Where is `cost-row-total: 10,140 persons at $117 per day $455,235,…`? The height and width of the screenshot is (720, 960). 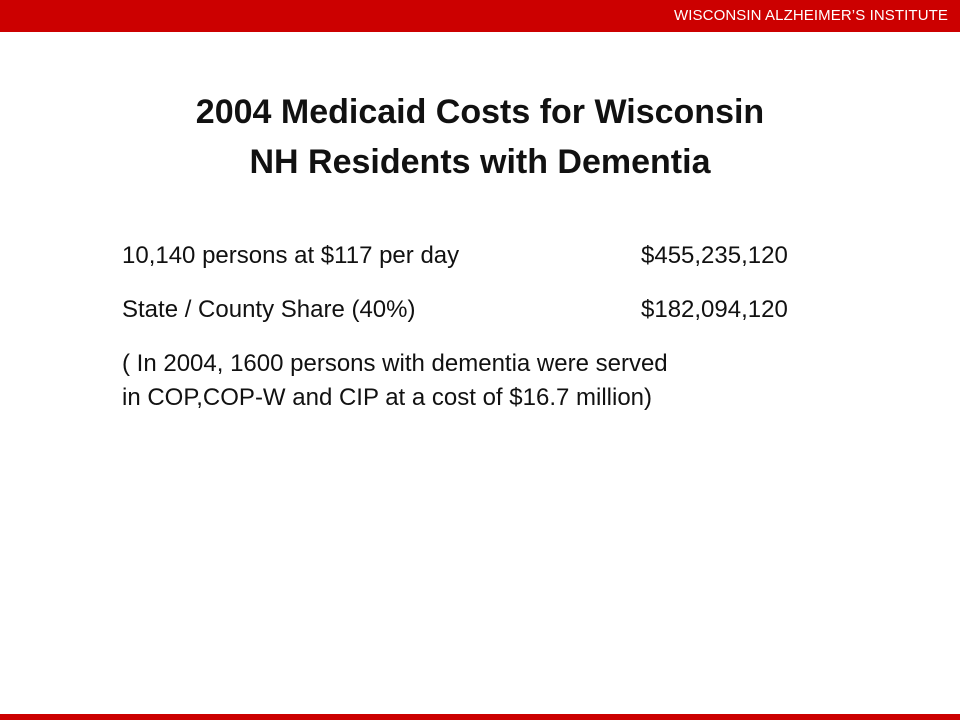 cost-row-total: 10,140 persons at $117 per day $455,235,… is located at coordinates (502, 256).